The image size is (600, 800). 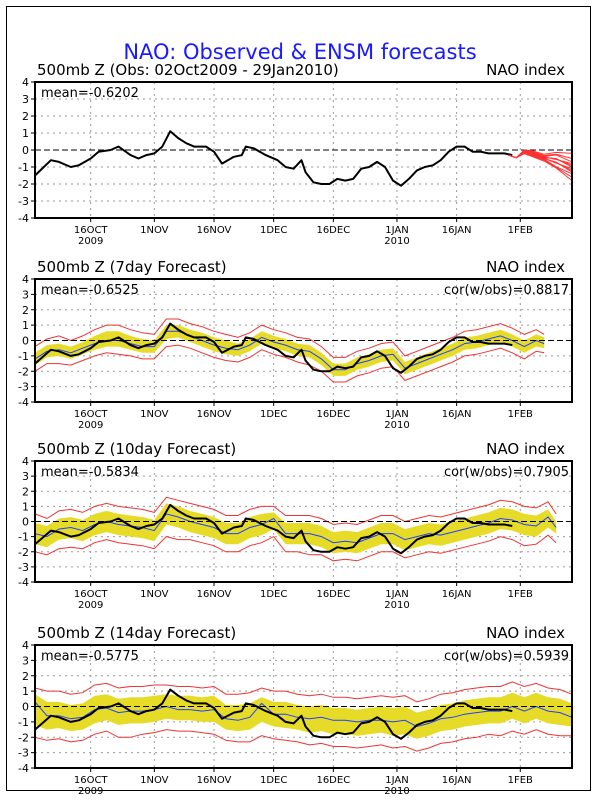 What do you see at coordinates (90, 472) in the screenshot?
I see `mean-annotation: mean=-0.5834` at bounding box center [90, 472].